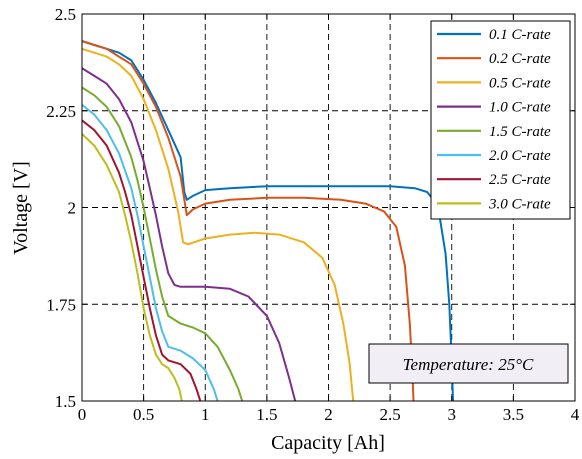  I want to click on x-tick-label: 4, so click(575, 414).